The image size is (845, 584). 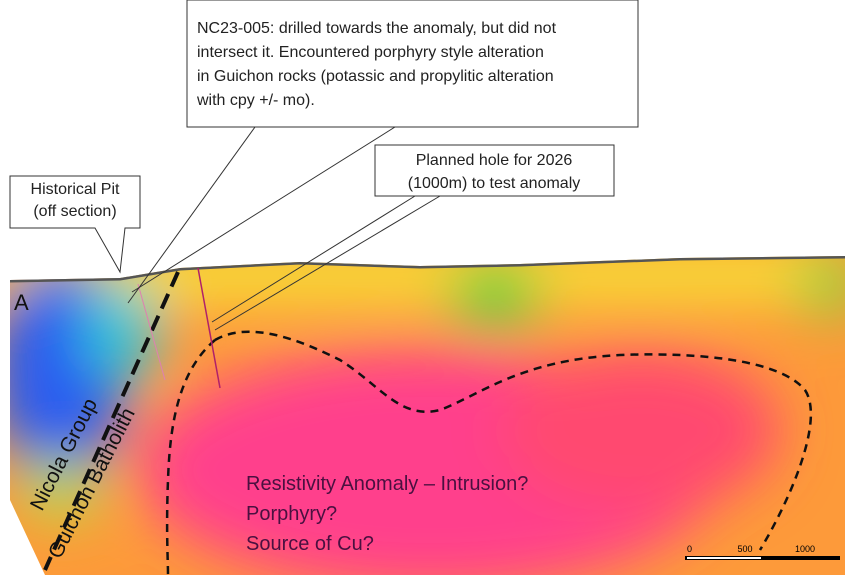 I want to click on callout-text: (1000m) to test anomaly, so click(x=494, y=183).